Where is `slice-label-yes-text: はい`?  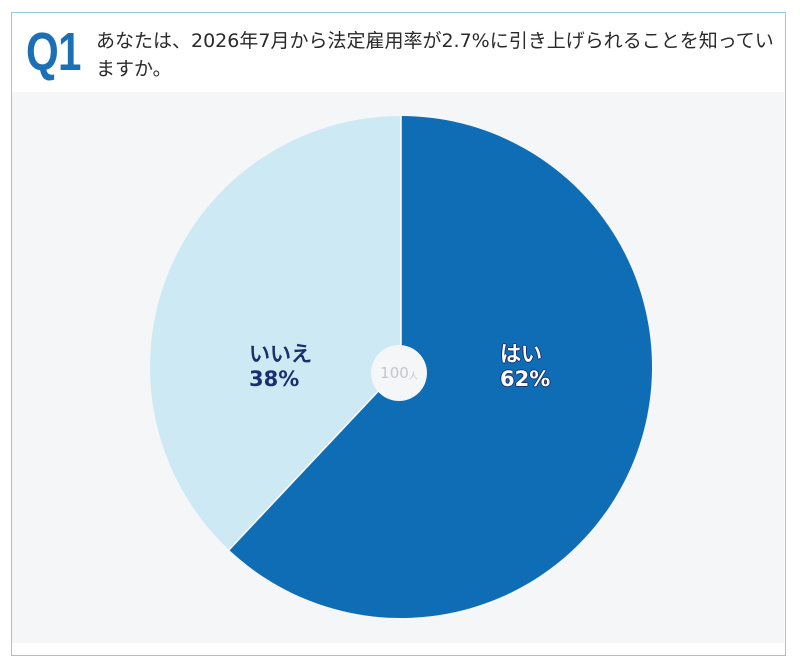
slice-label-yes-text: はい is located at coordinates (521, 354).